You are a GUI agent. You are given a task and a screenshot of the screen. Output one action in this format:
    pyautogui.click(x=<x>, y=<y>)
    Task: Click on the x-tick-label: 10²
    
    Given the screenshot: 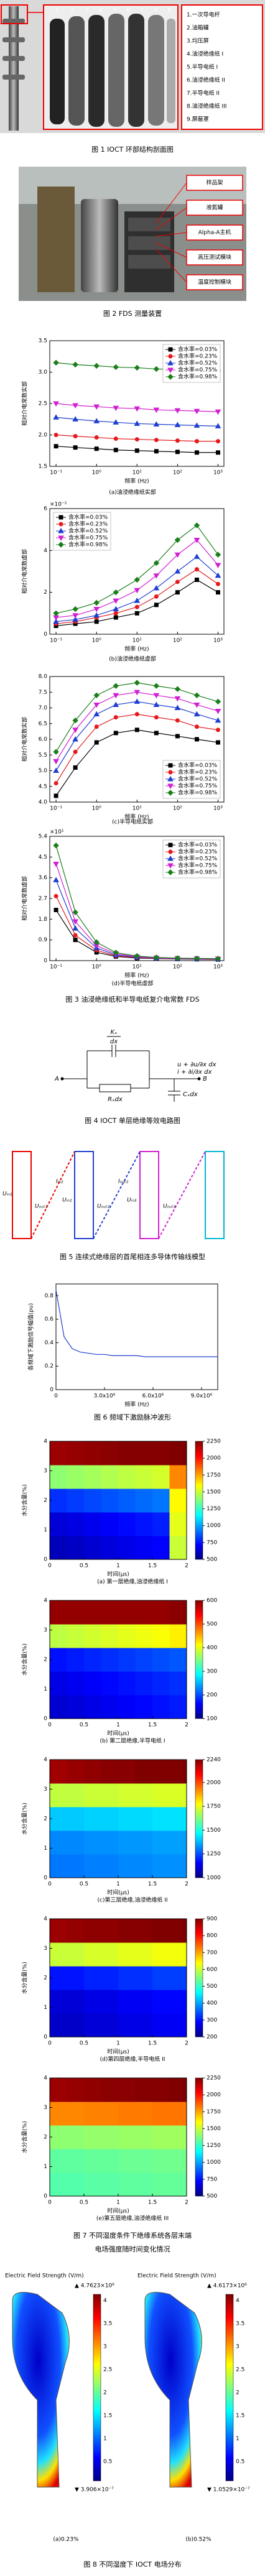 What is the action you would take?
    pyautogui.click(x=177, y=809)
    